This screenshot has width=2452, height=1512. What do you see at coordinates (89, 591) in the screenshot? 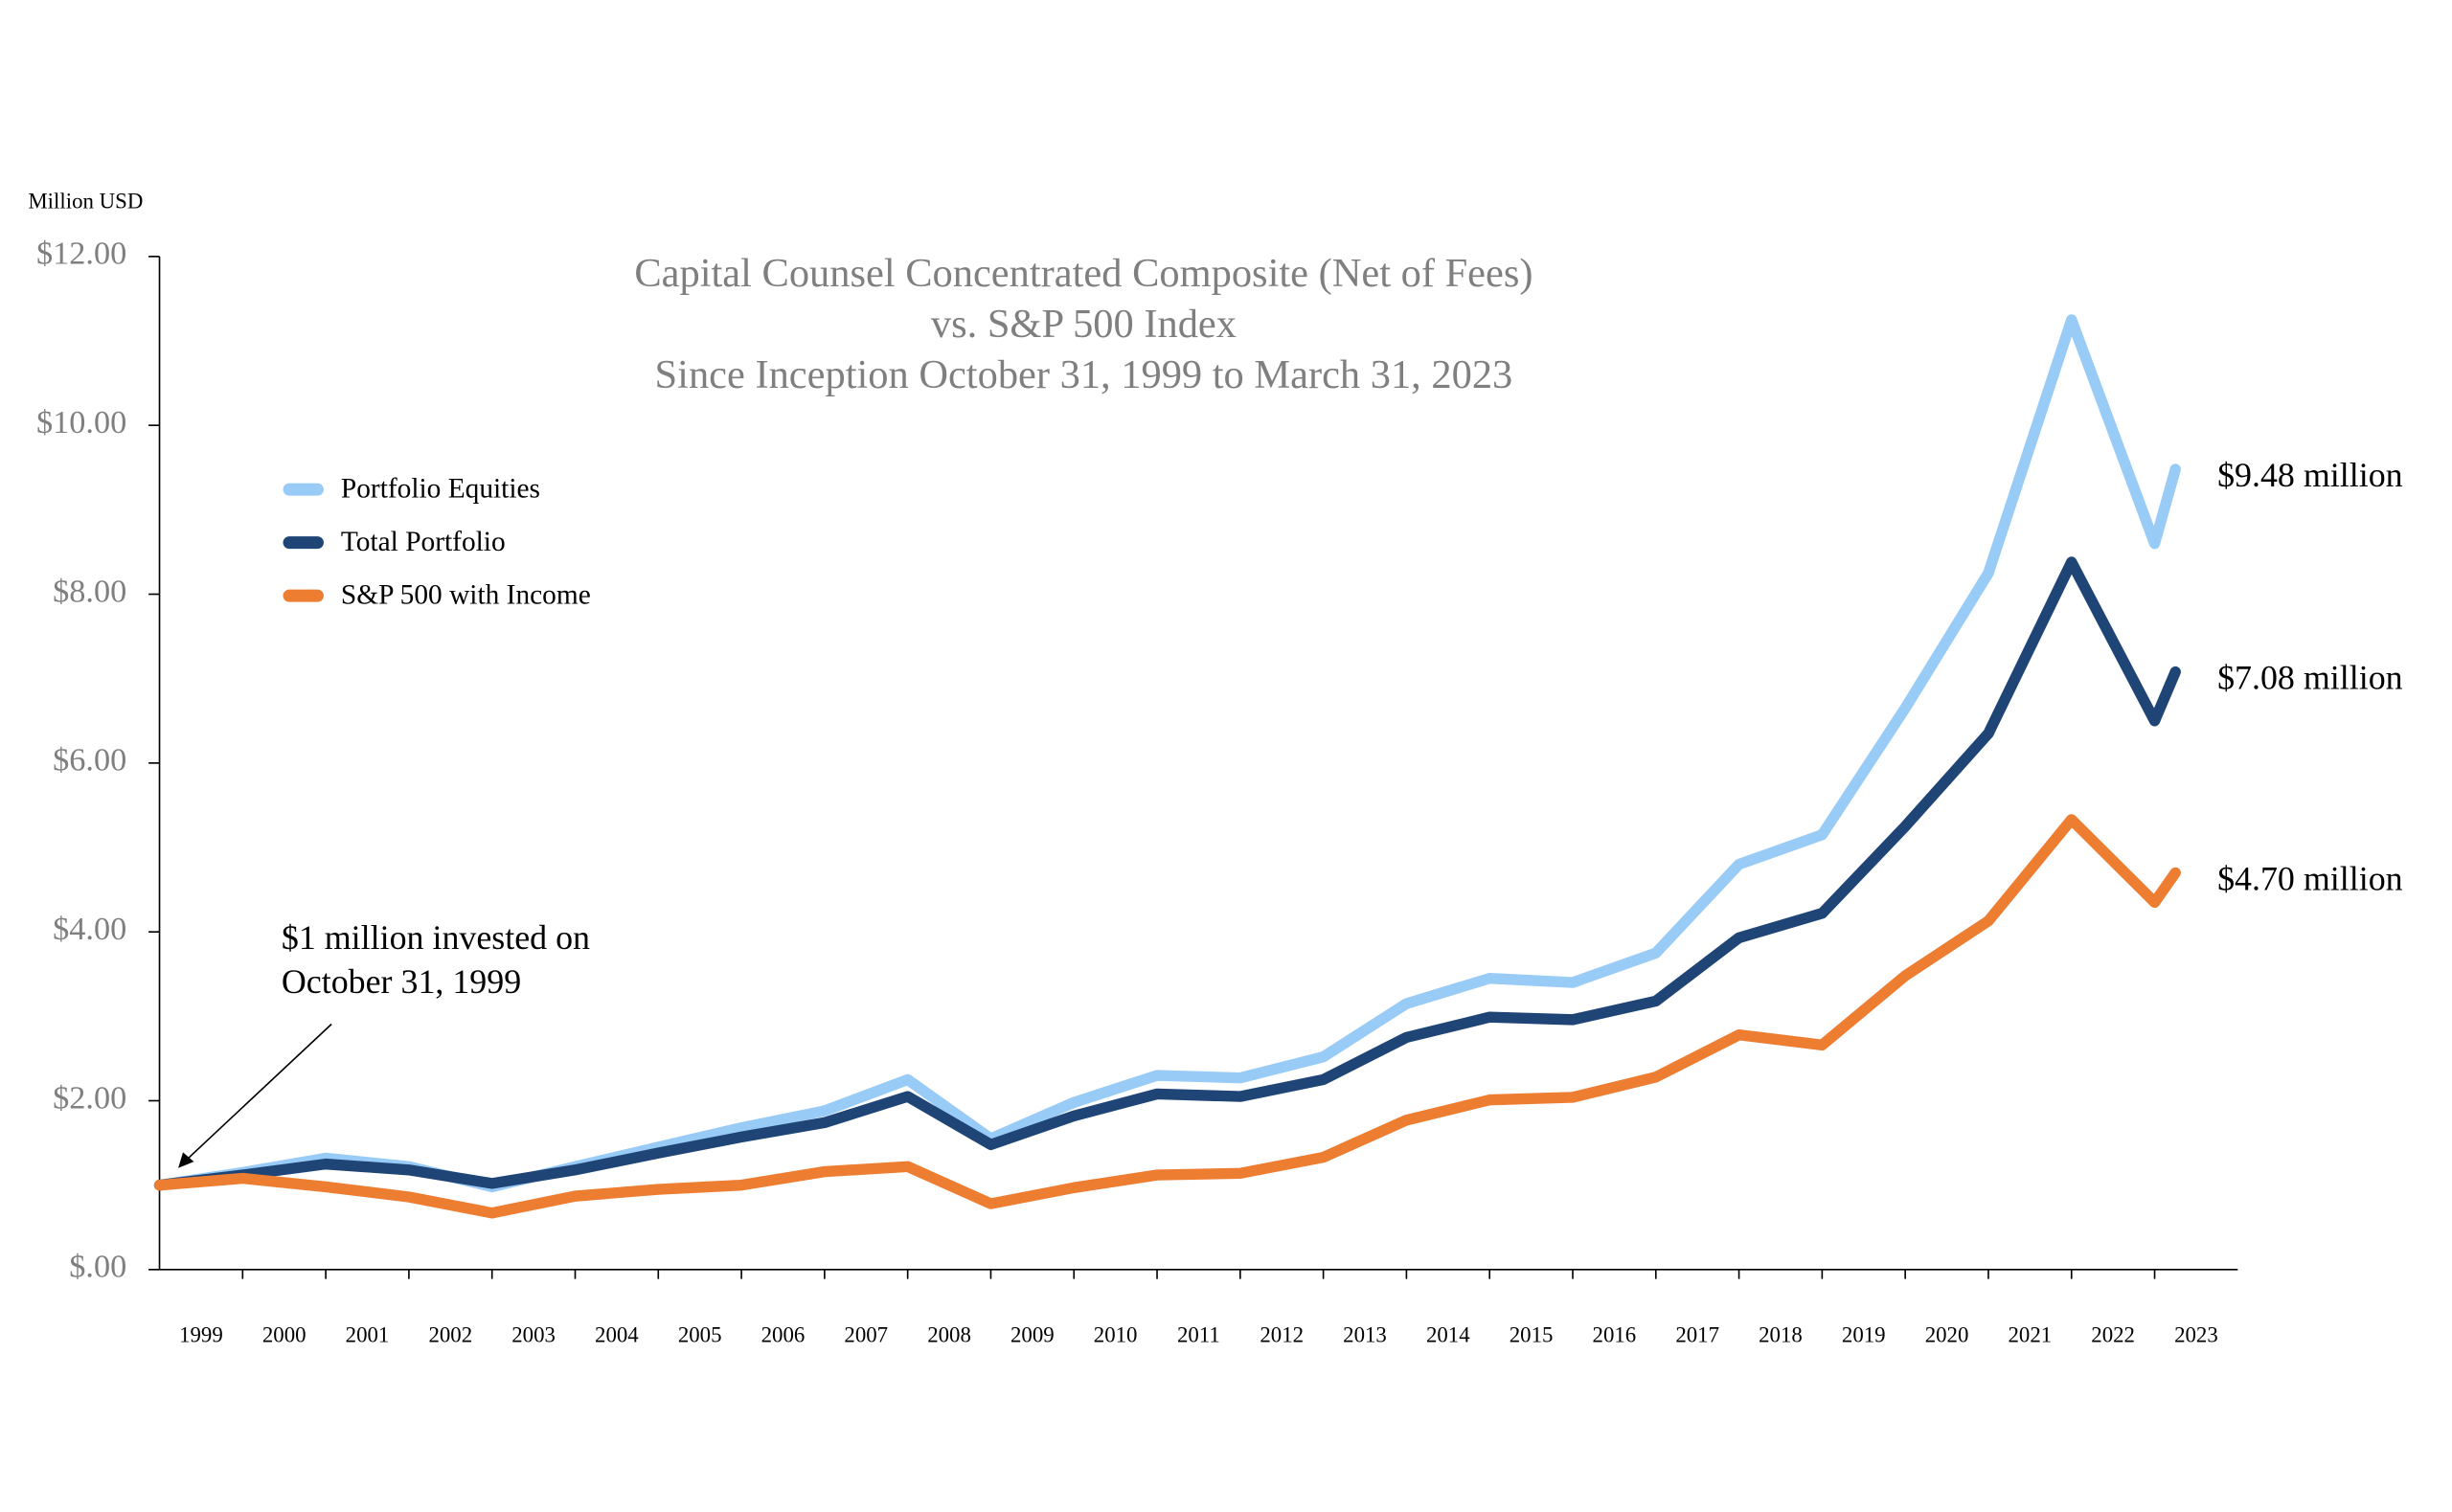
I see `y-tick-label: $8.00` at bounding box center [89, 591].